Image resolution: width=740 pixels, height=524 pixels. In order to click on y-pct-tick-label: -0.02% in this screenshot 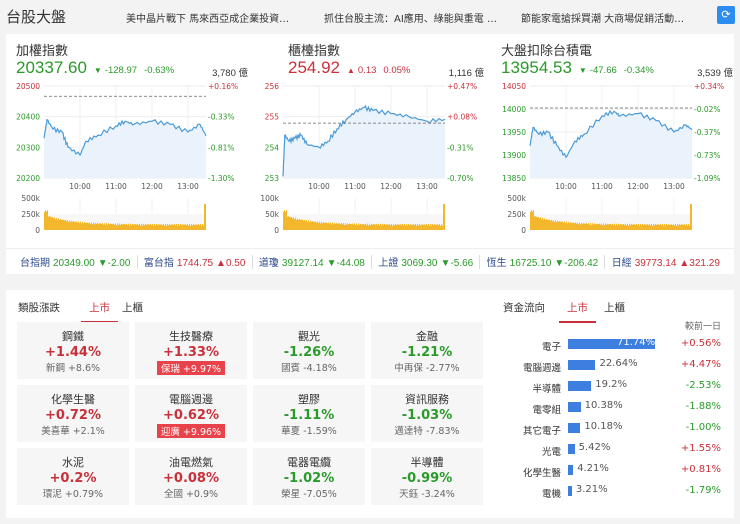, I will do `click(707, 109)`.